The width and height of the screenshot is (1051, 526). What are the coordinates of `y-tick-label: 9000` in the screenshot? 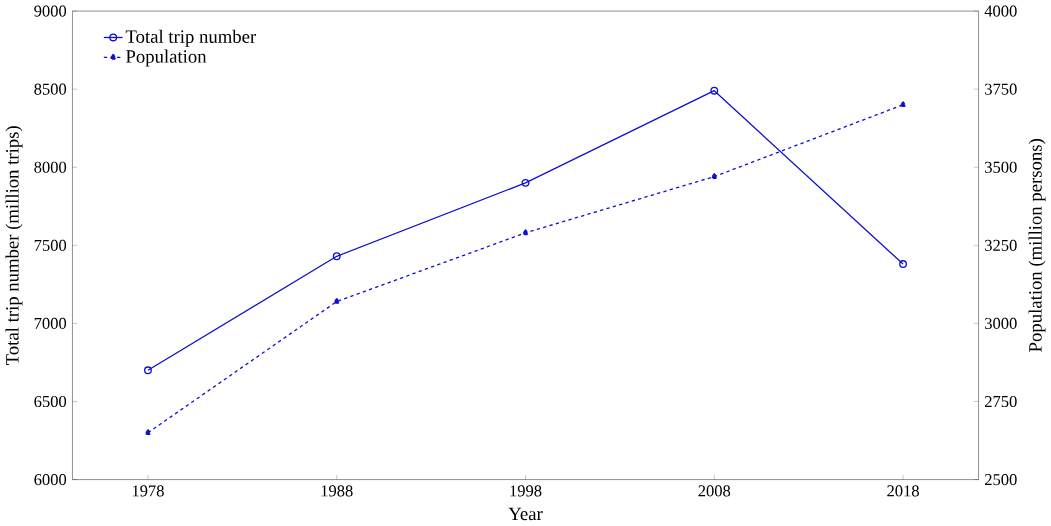 It's located at (50, 11).